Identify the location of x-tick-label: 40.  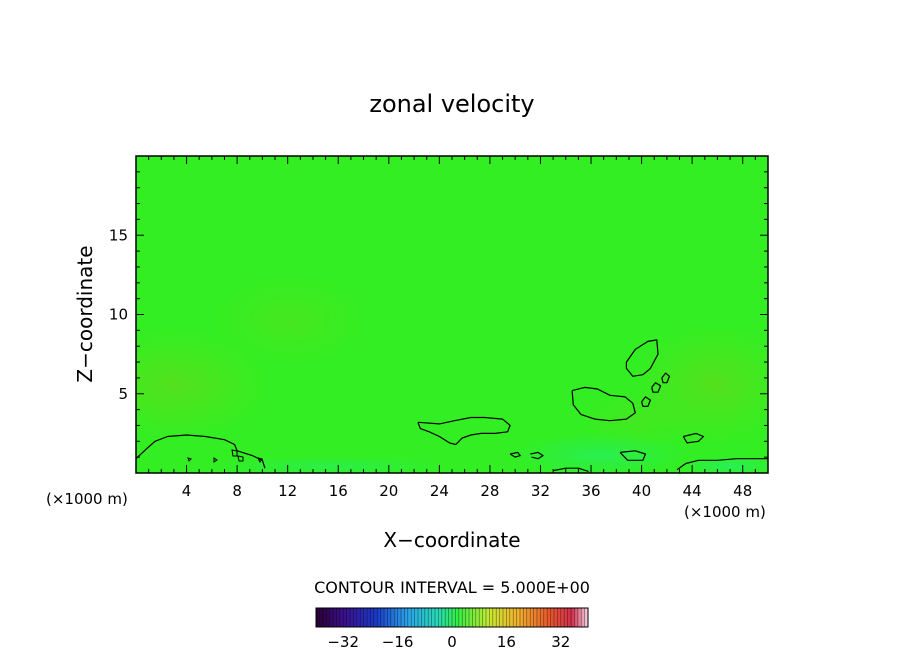
(641, 491).